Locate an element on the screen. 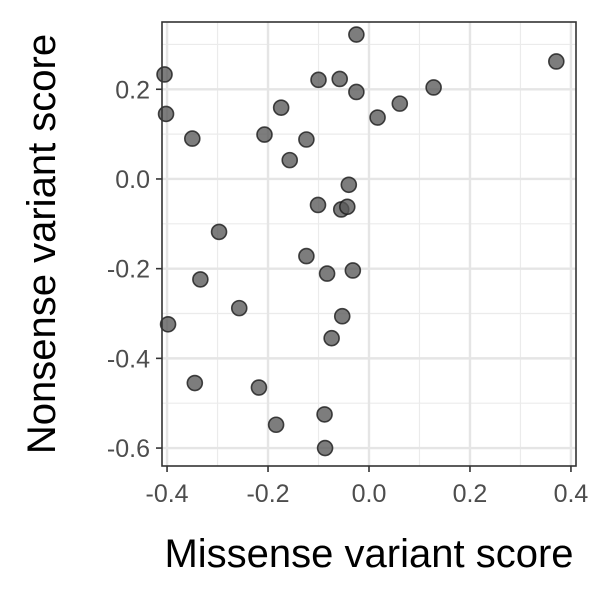  x-tick-label: 0.2 is located at coordinates (470, 494).